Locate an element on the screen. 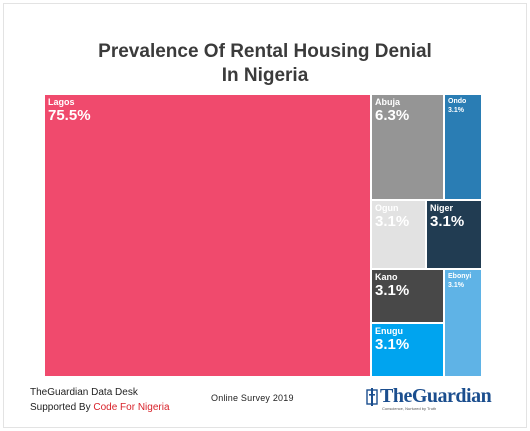 Image resolution: width=530 pixels, height=431 pixels. tile-value-kano: 3.1% is located at coordinates (392, 290).